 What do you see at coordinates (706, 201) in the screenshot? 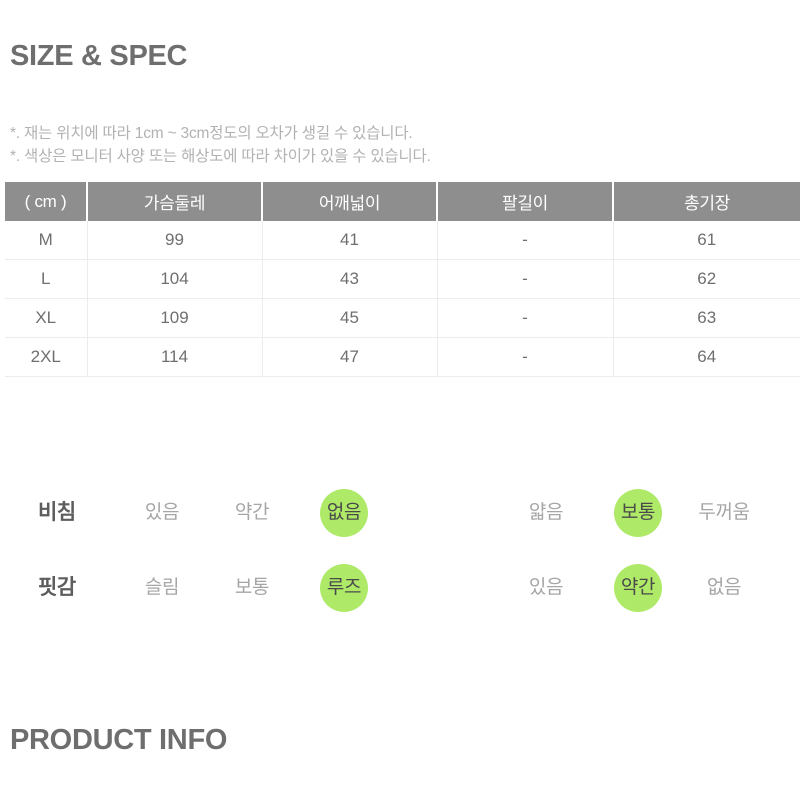
I see `column-header-length: 총기장` at bounding box center [706, 201].